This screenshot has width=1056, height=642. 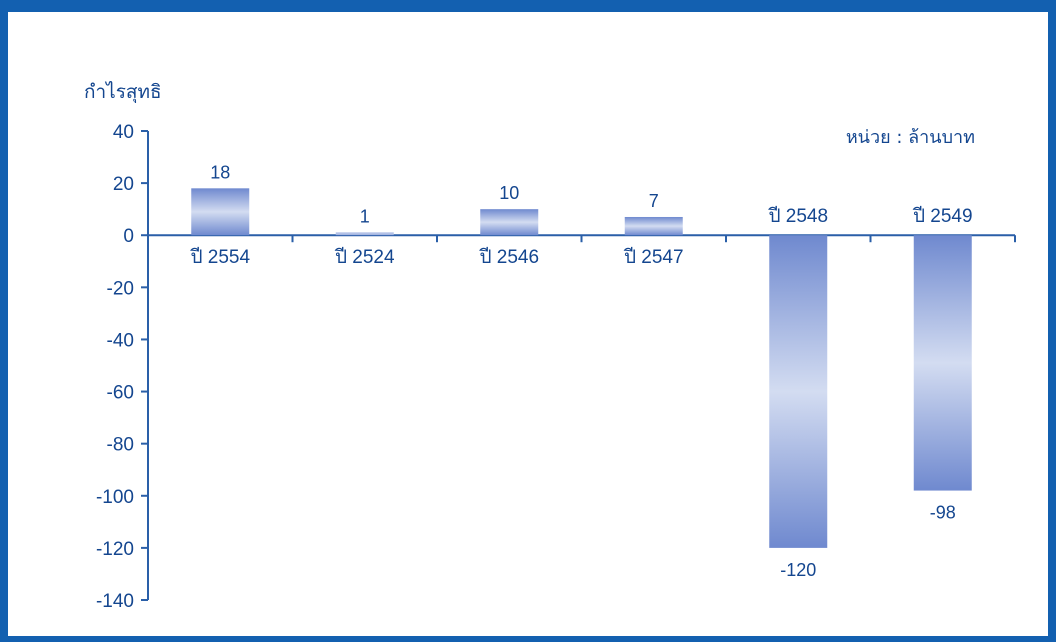 I want to click on category-label: ปี 2549, so click(x=942, y=216).